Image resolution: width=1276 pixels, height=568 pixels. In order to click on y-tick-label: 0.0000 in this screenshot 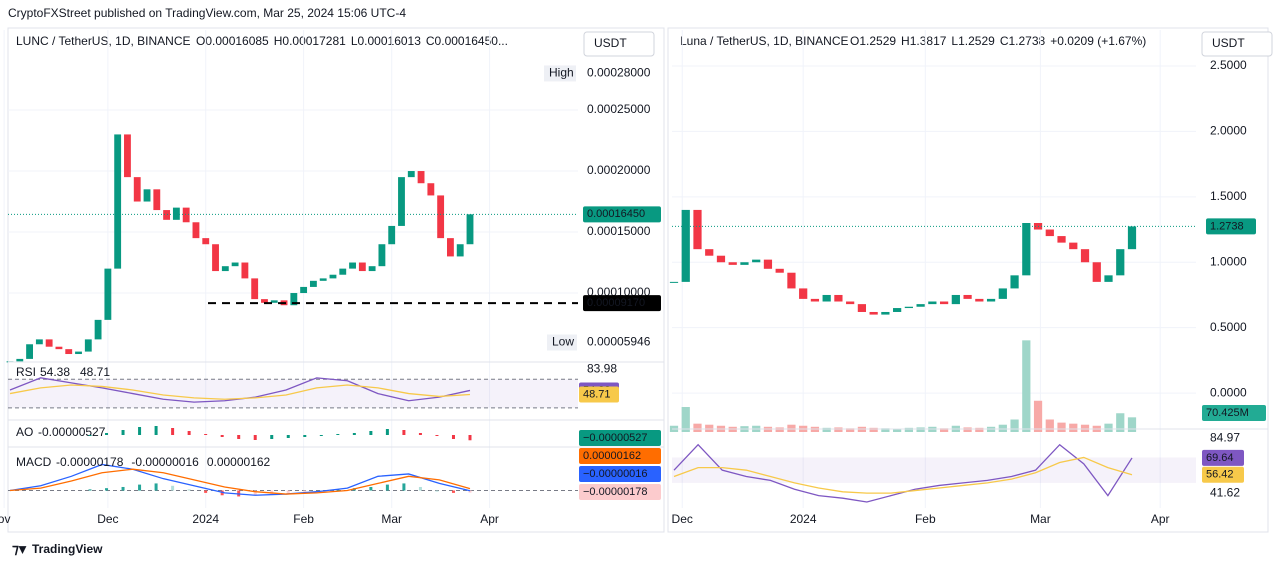, I will do `click(1228, 392)`.